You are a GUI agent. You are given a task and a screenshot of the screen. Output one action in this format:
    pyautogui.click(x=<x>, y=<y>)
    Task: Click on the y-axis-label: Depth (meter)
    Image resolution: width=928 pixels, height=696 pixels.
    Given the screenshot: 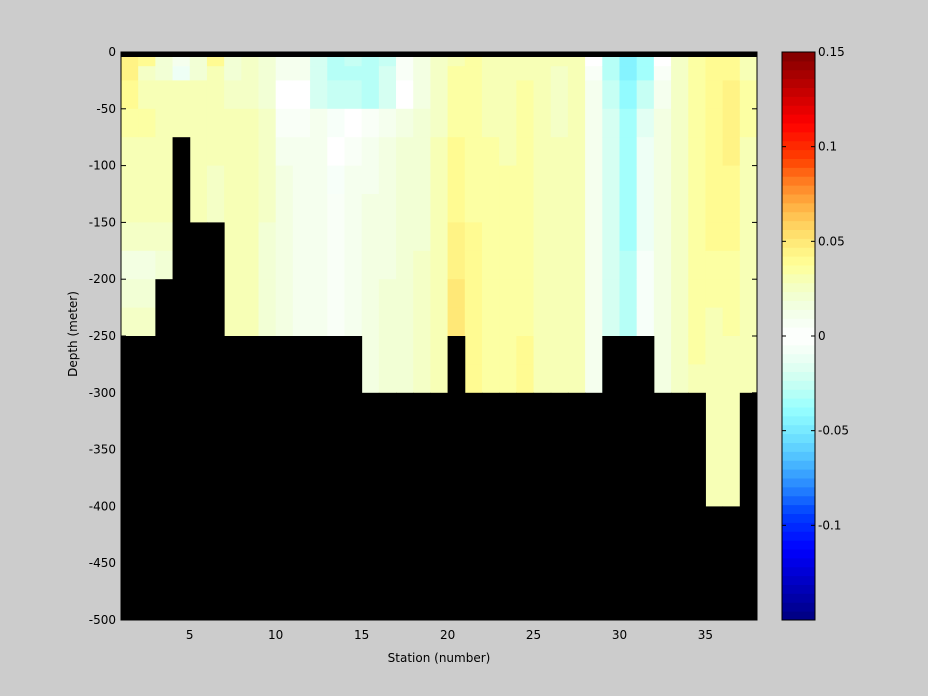 What is the action you would take?
    pyautogui.click(x=73, y=334)
    